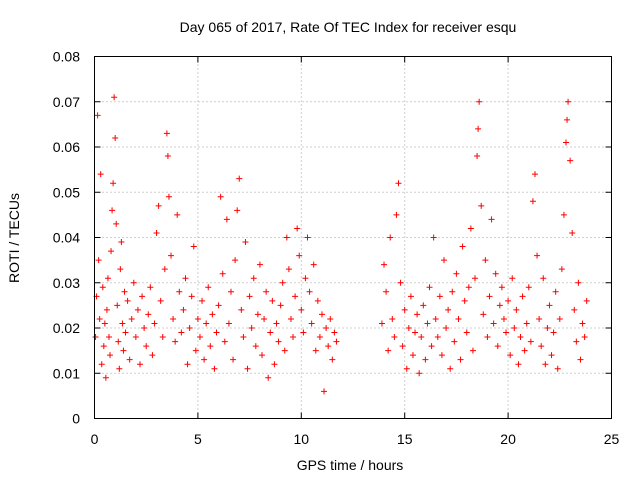  I want to click on x-tick-label: 0, so click(95, 439).